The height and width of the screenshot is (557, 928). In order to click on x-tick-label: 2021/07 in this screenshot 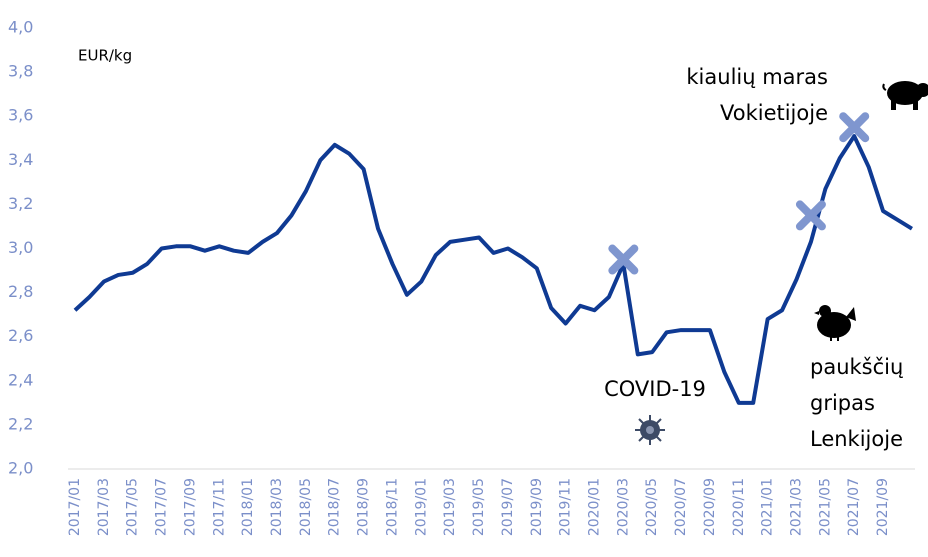, I will do `click(854, 507)`.